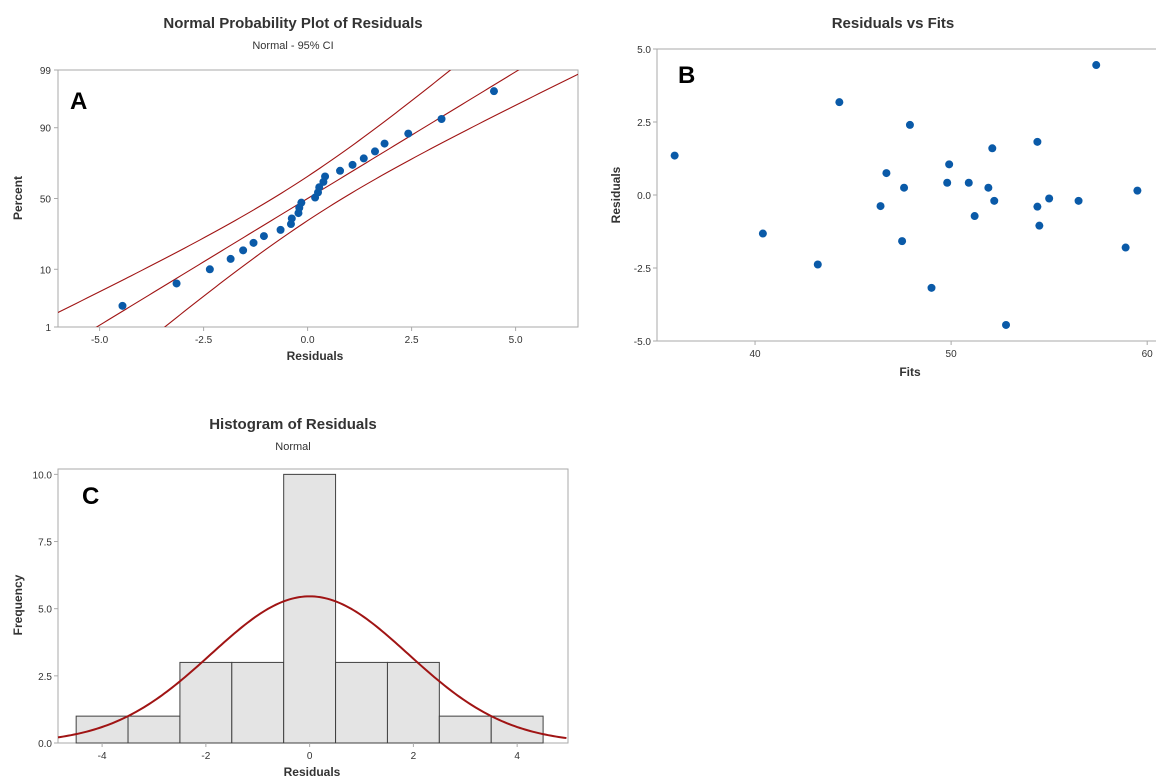 Image resolution: width=1156 pixels, height=778 pixels. What do you see at coordinates (293, 424) in the screenshot?
I see `panel-c-title: Histogram of Residuals` at bounding box center [293, 424].